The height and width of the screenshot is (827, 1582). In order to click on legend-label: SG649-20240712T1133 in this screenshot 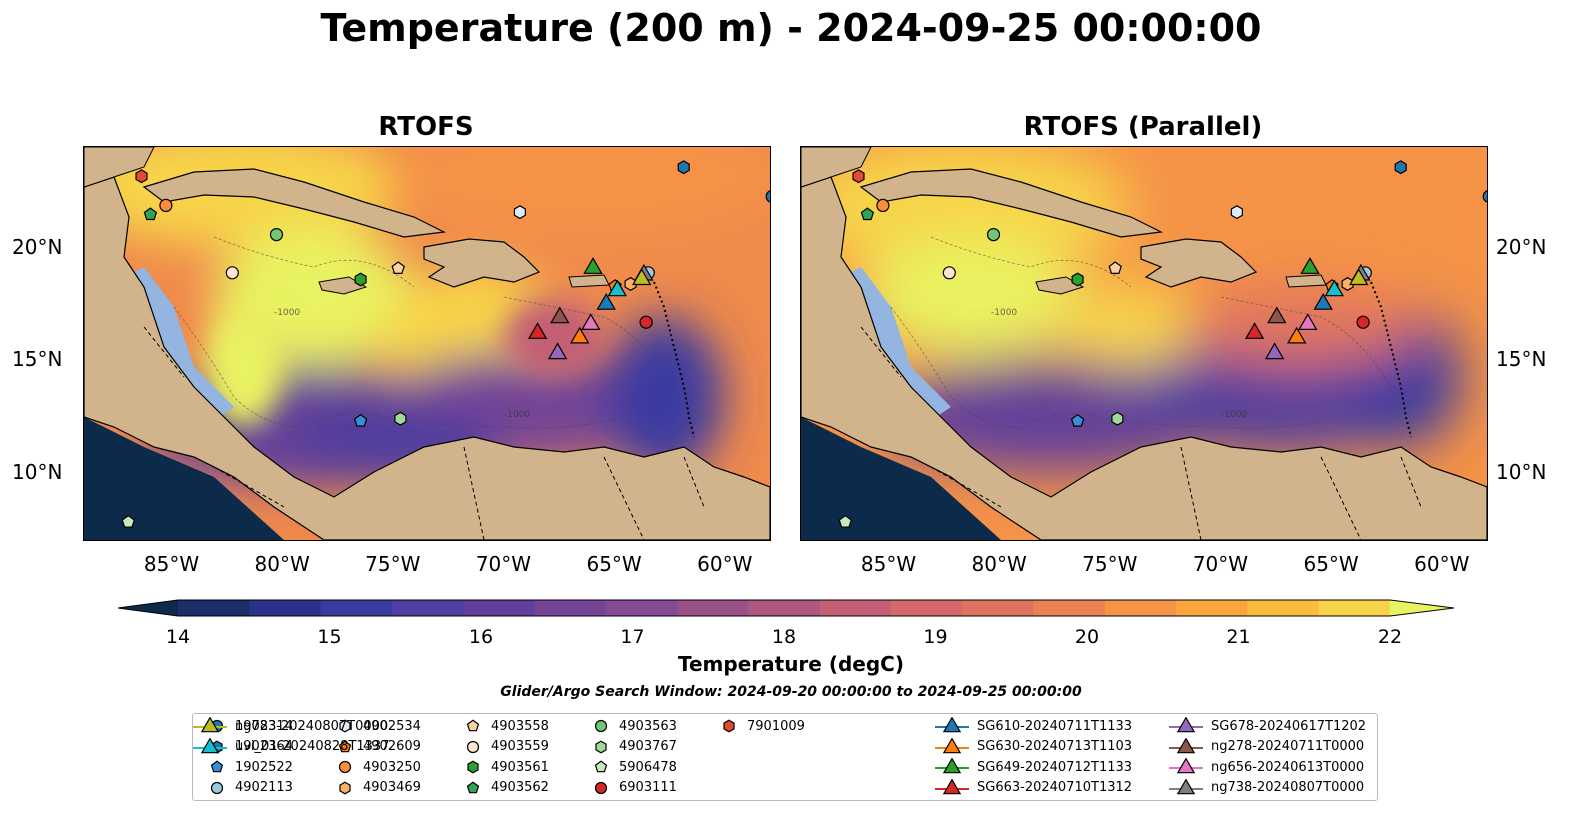, I will do `click(1055, 767)`.